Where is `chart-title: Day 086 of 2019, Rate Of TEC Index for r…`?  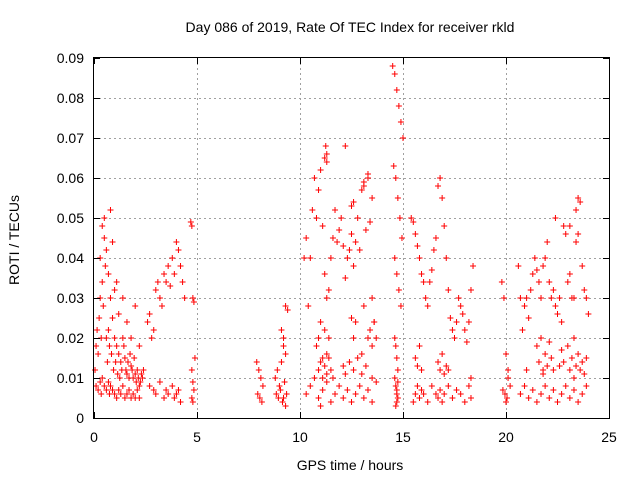
chart-title: Day 086 of 2019, Rate Of TEC Index for r… is located at coordinates (350, 27).